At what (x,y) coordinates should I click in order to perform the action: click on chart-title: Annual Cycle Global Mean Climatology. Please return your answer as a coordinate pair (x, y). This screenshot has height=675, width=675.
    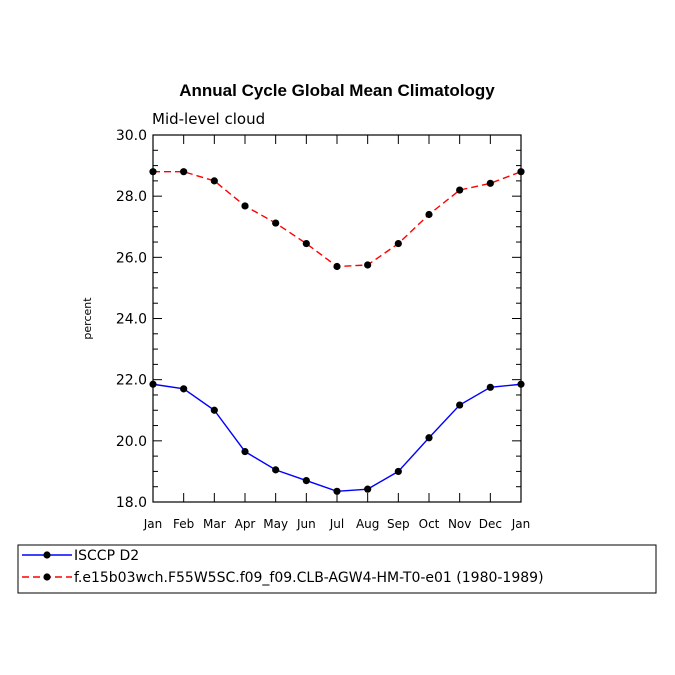
    Looking at the image, I should click on (337, 90).